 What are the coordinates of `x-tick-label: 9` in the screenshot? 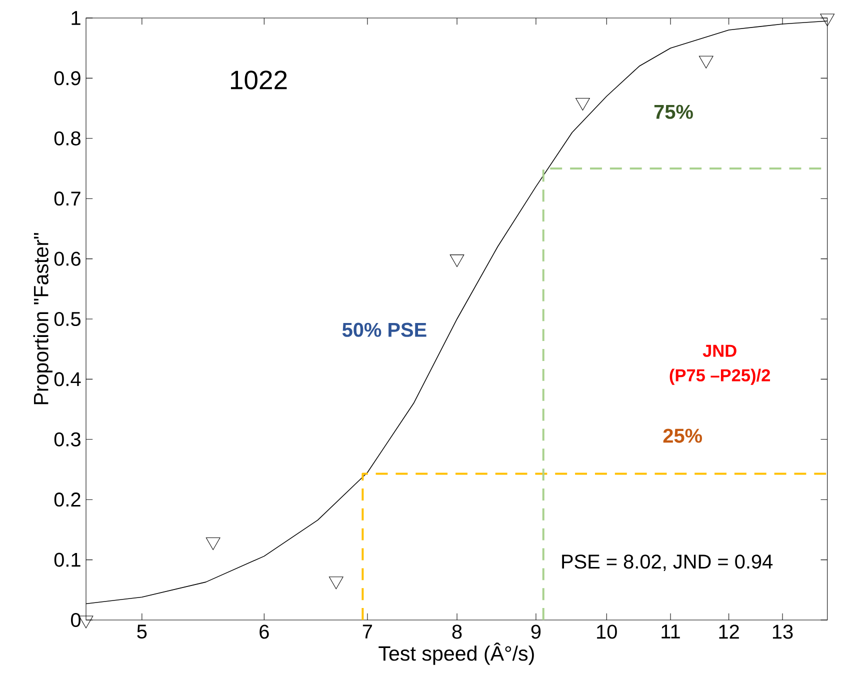 It's located at (536, 631).